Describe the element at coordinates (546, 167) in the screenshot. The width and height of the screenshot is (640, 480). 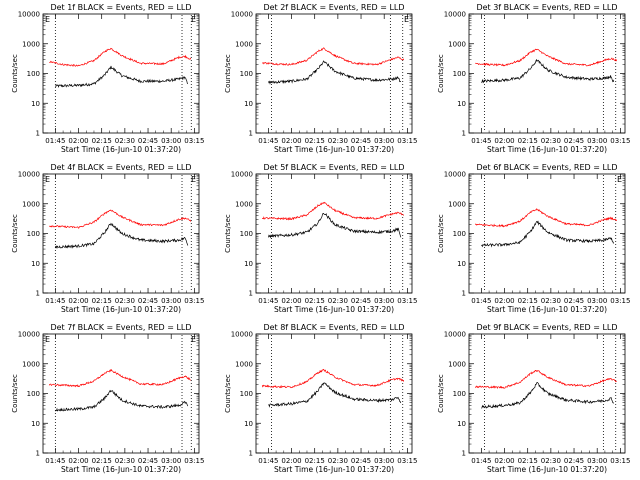
I see `panel-title: Det 6f BLACK = Events, RED = LLD` at that location.